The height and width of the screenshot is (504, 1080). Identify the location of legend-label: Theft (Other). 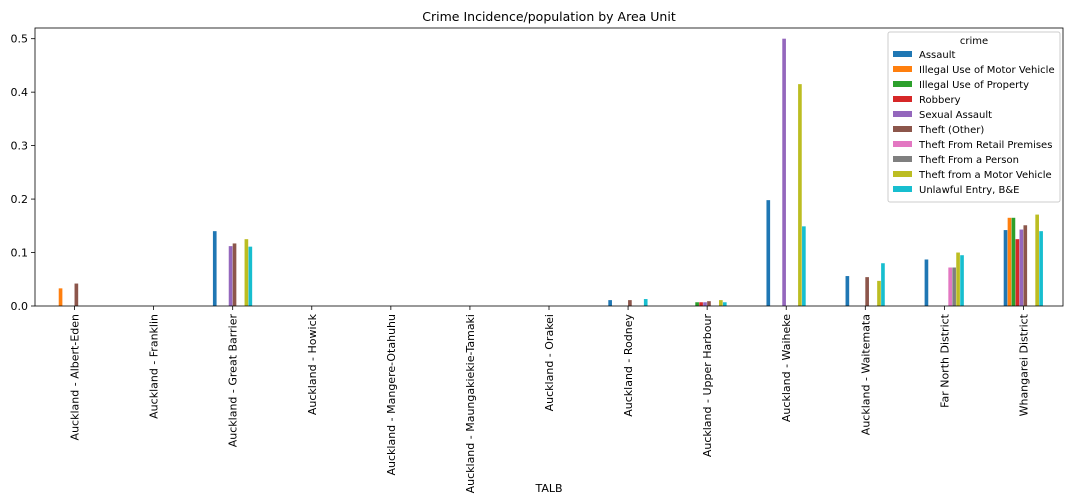
(951, 130).